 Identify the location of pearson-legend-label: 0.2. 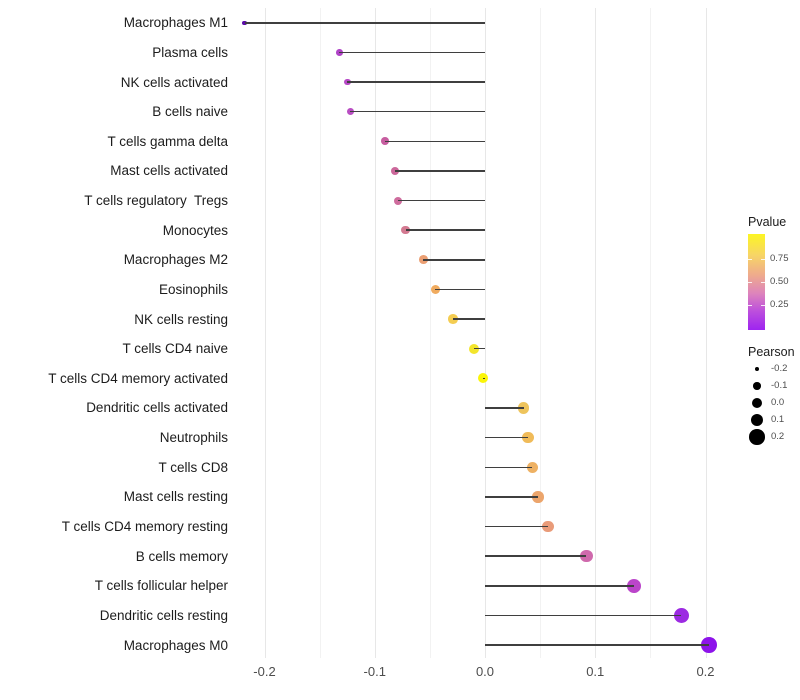
(778, 436).